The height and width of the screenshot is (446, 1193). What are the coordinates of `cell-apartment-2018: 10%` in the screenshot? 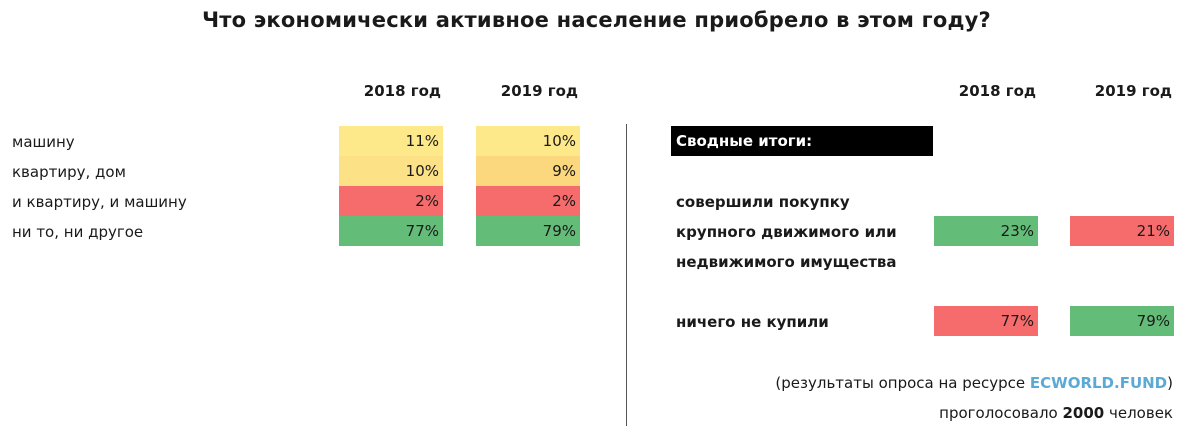 It's located at (391, 171).